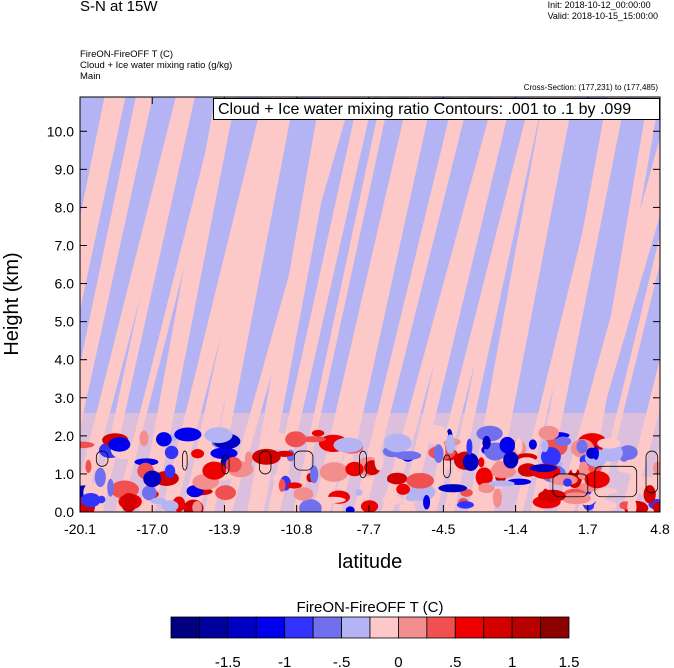 The height and width of the screenshot is (668, 674). I want to click on x-tick-label: -1.4, so click(516, 529).